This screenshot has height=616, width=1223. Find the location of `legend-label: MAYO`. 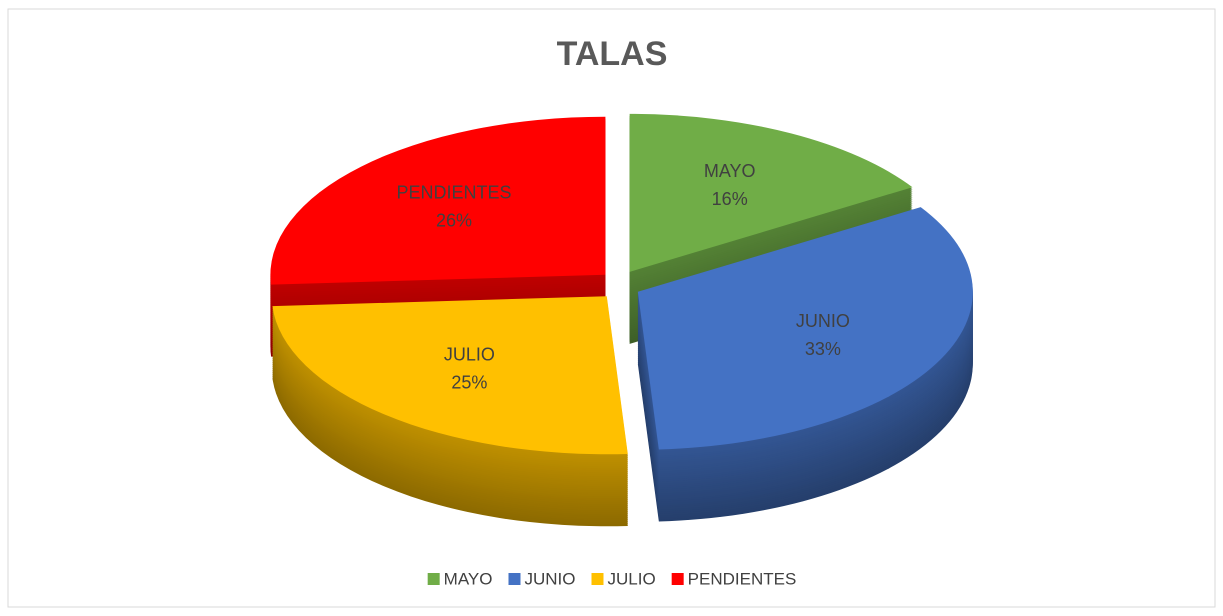

legend-label: MAYO is located at coordinates (468, 578).